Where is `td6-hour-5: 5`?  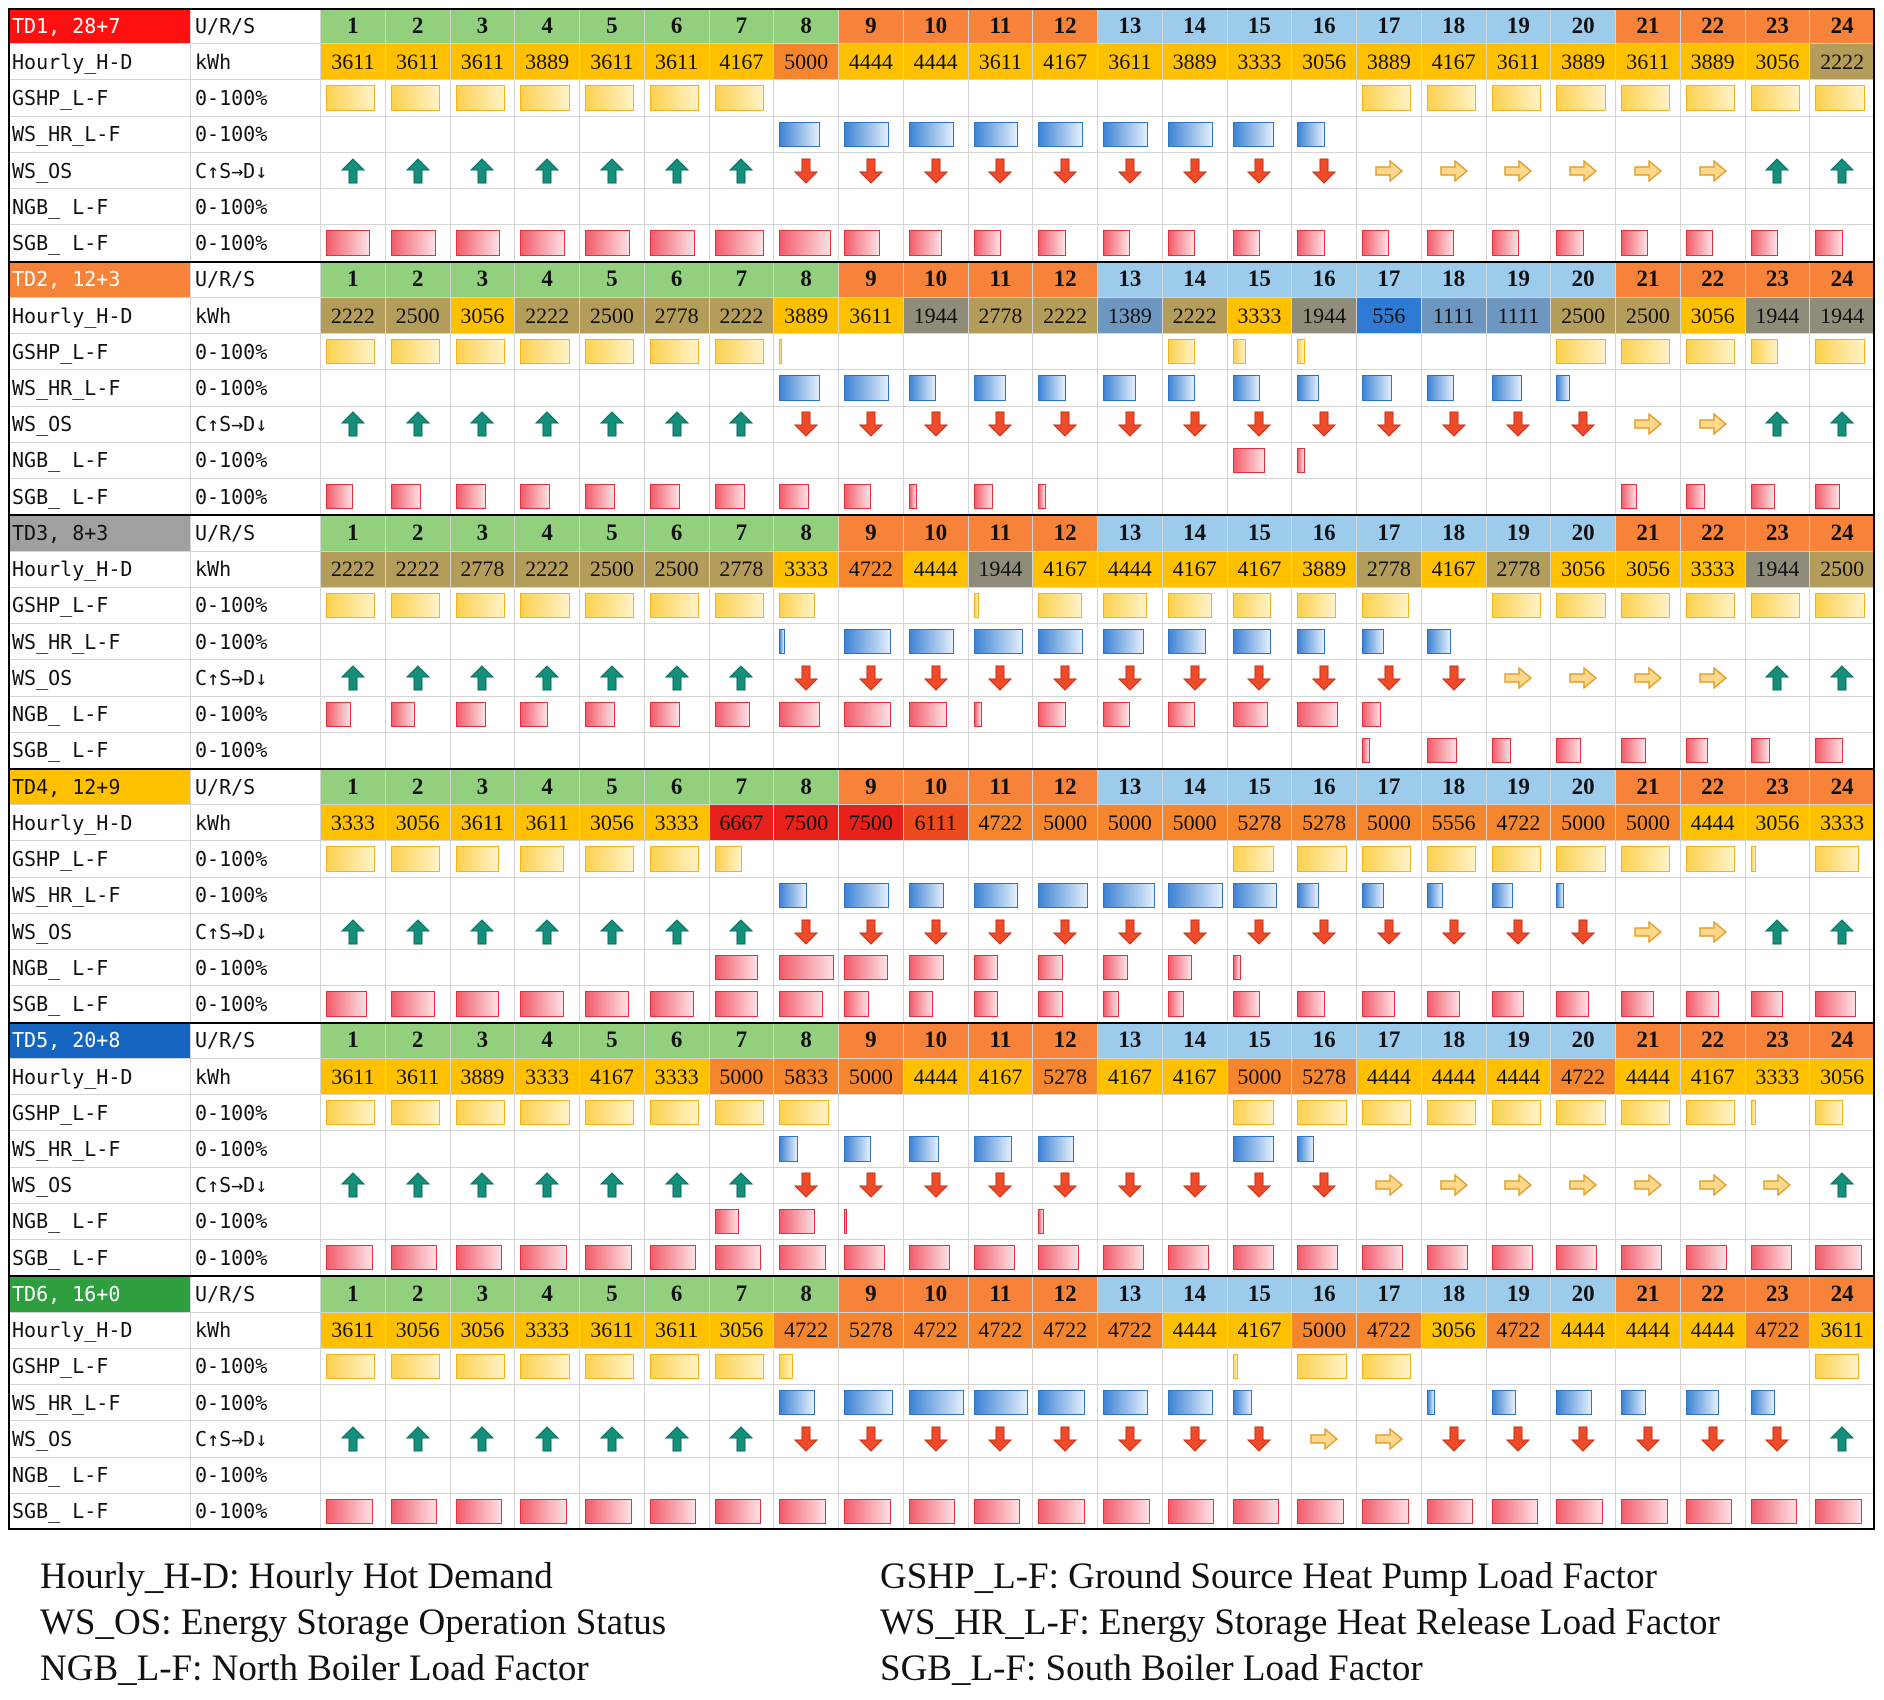 td6-hour-5: 5 is located at coordinates (612, 1294).